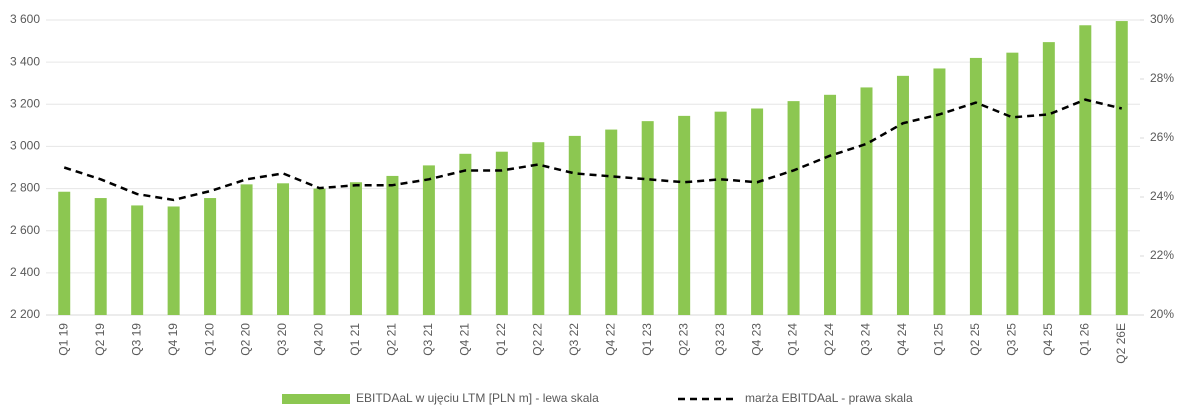 This screenshot has width=1184, height=406. Describe the element at coordinates (1162, 137) in the screenshot. I see `y2-tick-label: 26%` at that location.